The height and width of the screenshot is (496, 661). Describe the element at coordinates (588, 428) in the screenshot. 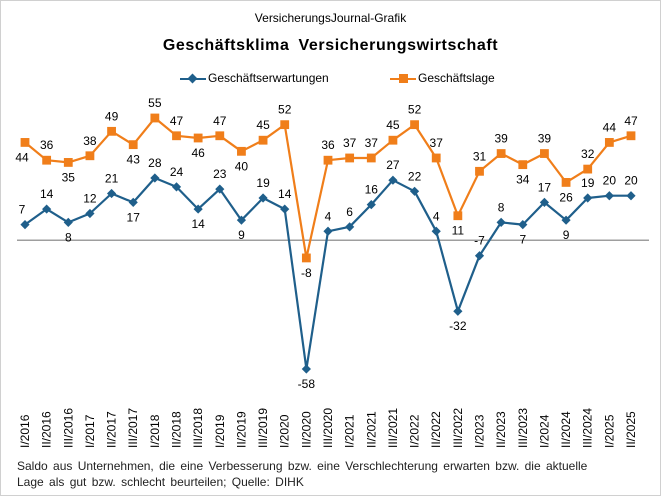

I see `x-tick-label: III/2024` at that location.